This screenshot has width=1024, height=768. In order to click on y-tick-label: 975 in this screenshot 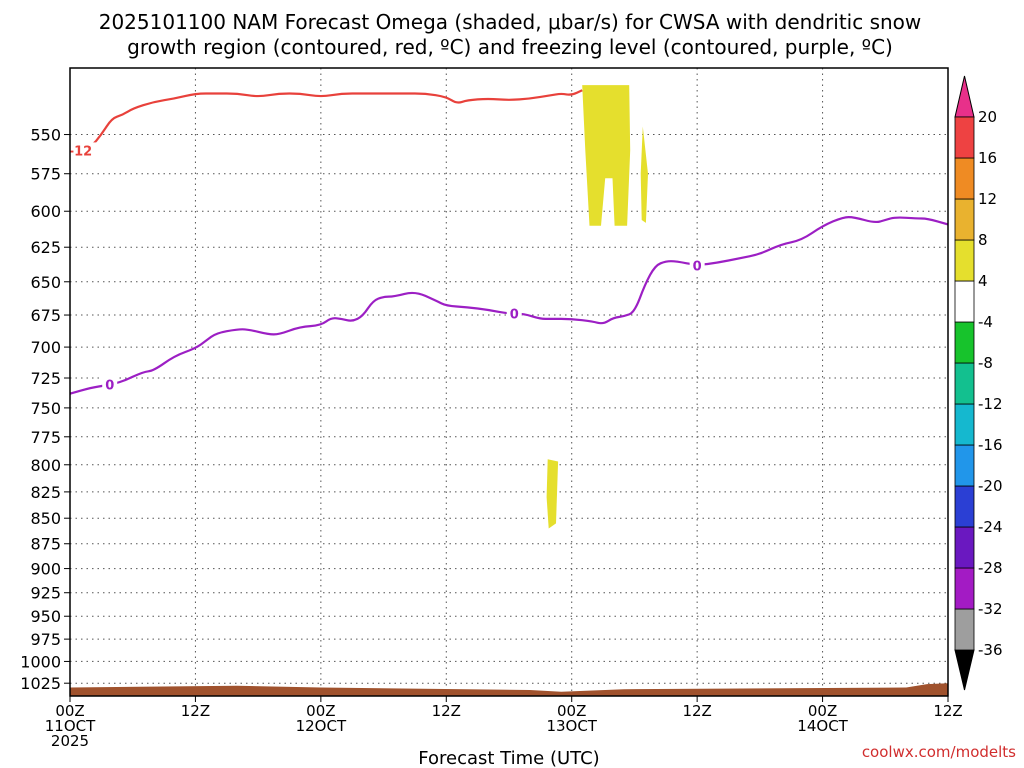, I will do `click(45, 639)`.